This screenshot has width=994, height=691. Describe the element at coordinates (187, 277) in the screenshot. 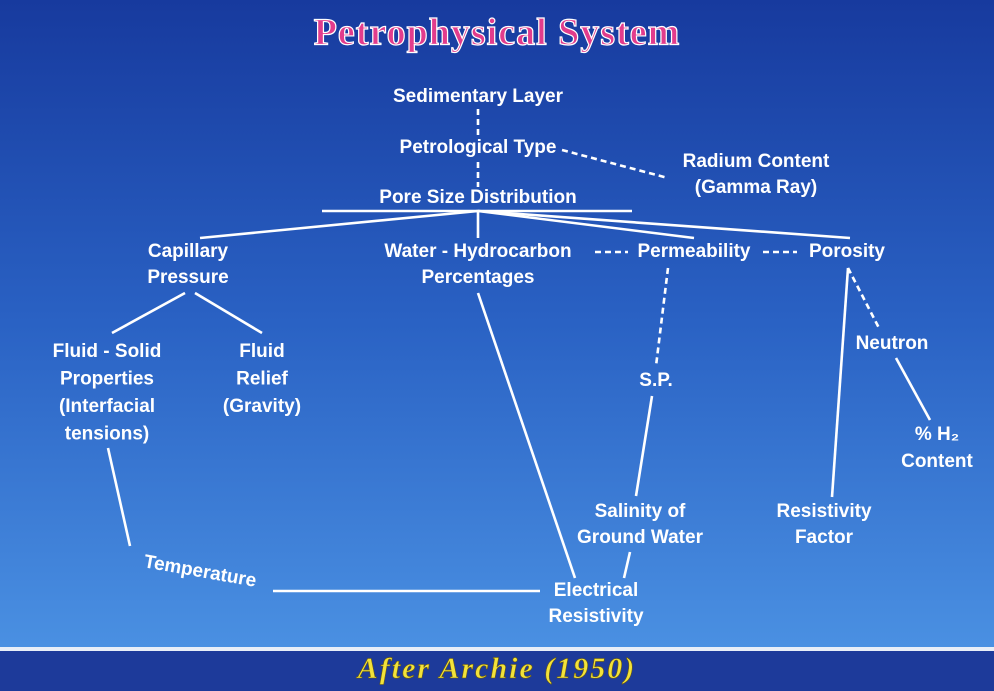

I see `node-label: Pressure` at that location.